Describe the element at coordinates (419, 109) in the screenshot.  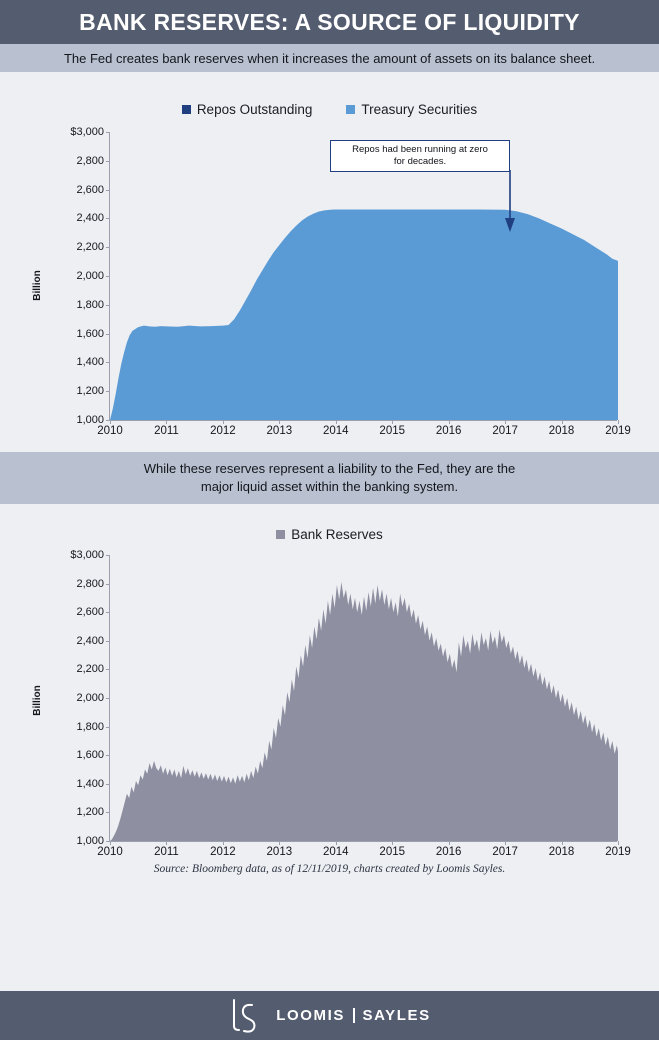
I see `legend-label-treasury: Treasury Securities` at that location.